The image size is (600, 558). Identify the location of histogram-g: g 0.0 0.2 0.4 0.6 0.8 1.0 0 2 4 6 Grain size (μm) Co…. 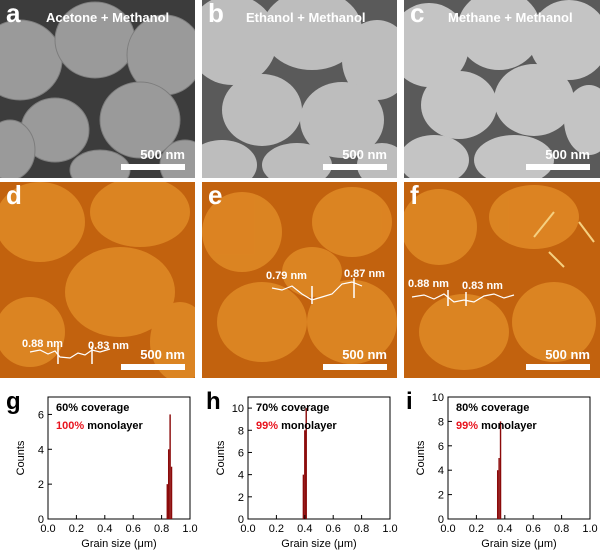
(100, 468).